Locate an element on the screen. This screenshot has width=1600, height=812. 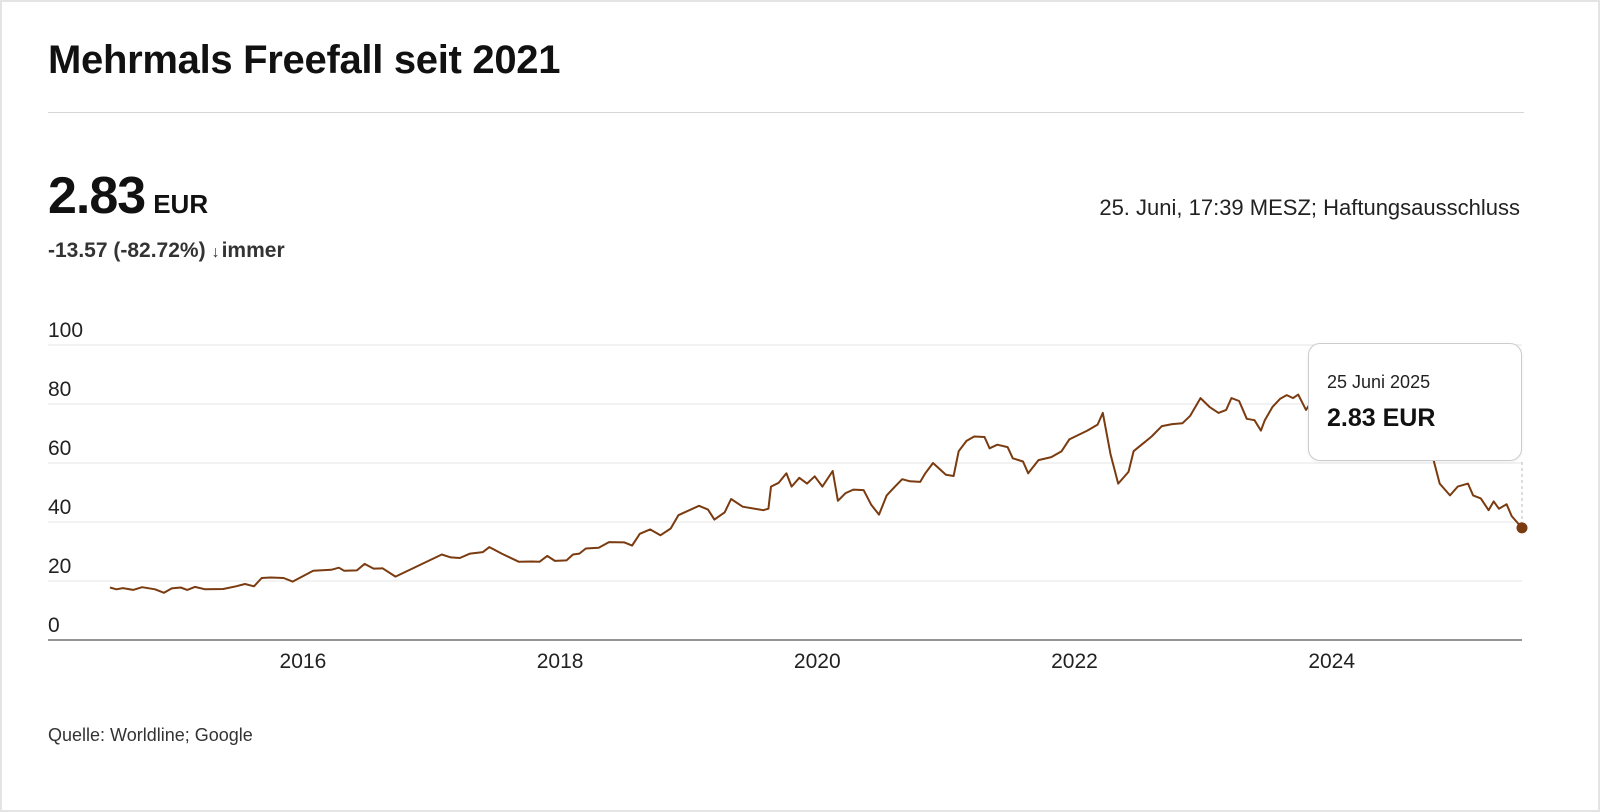
source-note: Quelle: Worldline; Google is located at coordinates (150, 735).